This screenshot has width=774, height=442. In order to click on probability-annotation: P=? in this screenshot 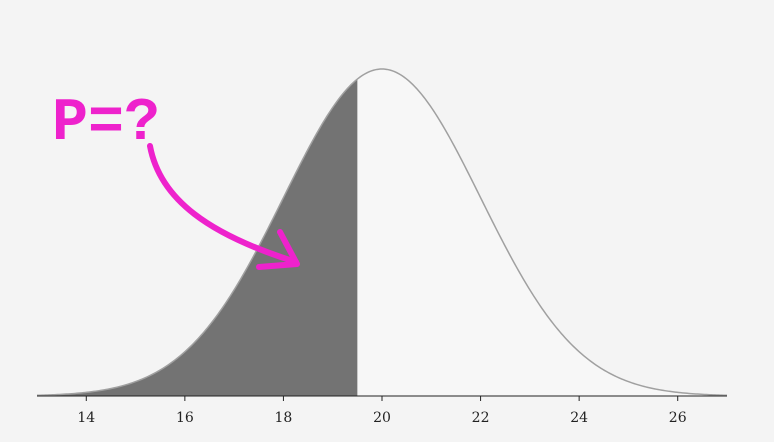, I will do `click(176, 180)`.